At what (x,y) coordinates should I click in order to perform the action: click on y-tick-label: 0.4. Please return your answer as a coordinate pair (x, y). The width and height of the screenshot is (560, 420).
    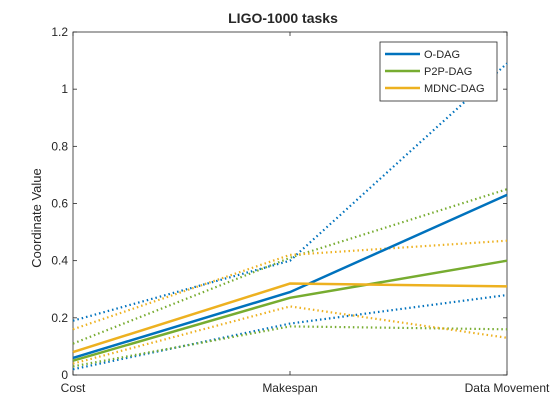
    Looking at the image, I should click on (59, 261).